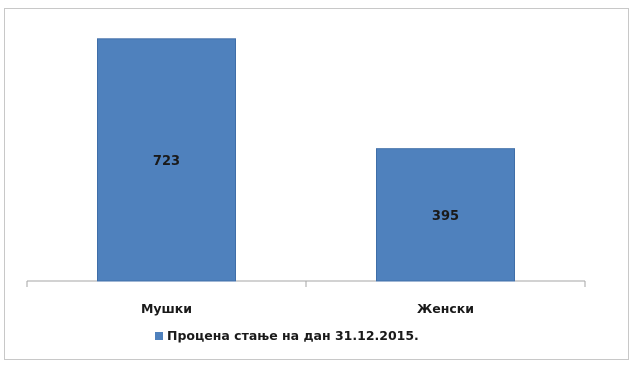 Image resolution: width=637 pixels, height=368 pixels. Describe the element at coordinates (159, 336) in the screenshot. I see `legend-swatch` at that location.